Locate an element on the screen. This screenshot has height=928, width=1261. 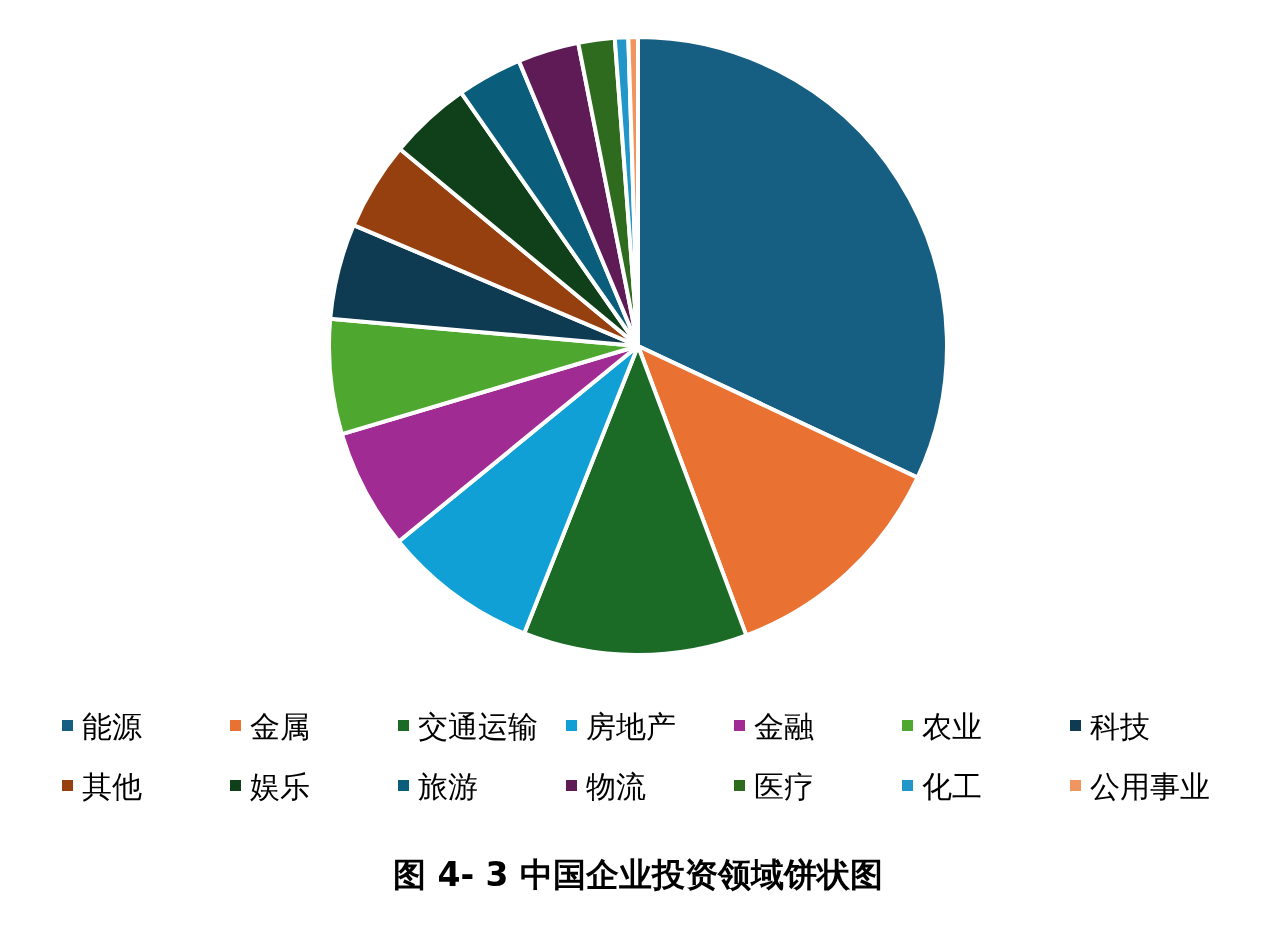
legend-label: 其他 is located at coordinates (112, 786).